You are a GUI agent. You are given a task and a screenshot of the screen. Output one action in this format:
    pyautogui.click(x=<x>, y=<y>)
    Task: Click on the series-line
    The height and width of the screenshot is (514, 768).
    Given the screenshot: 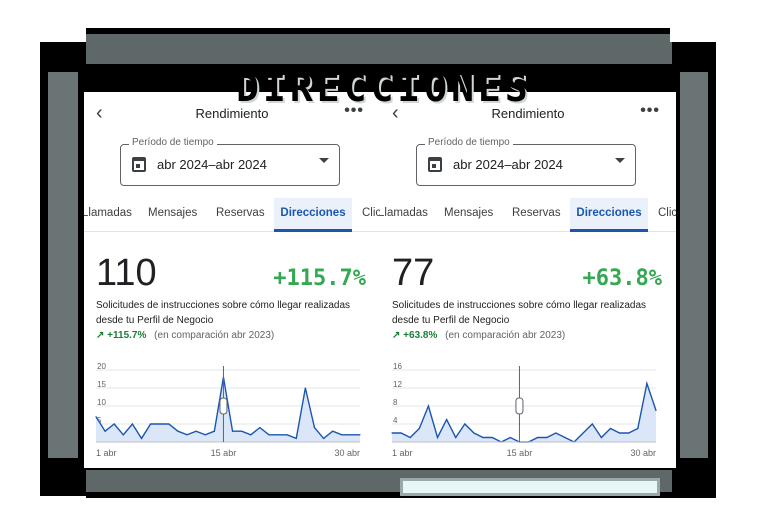 What is the action you would take?
    pyautogui.click(x=227, y=408)
    